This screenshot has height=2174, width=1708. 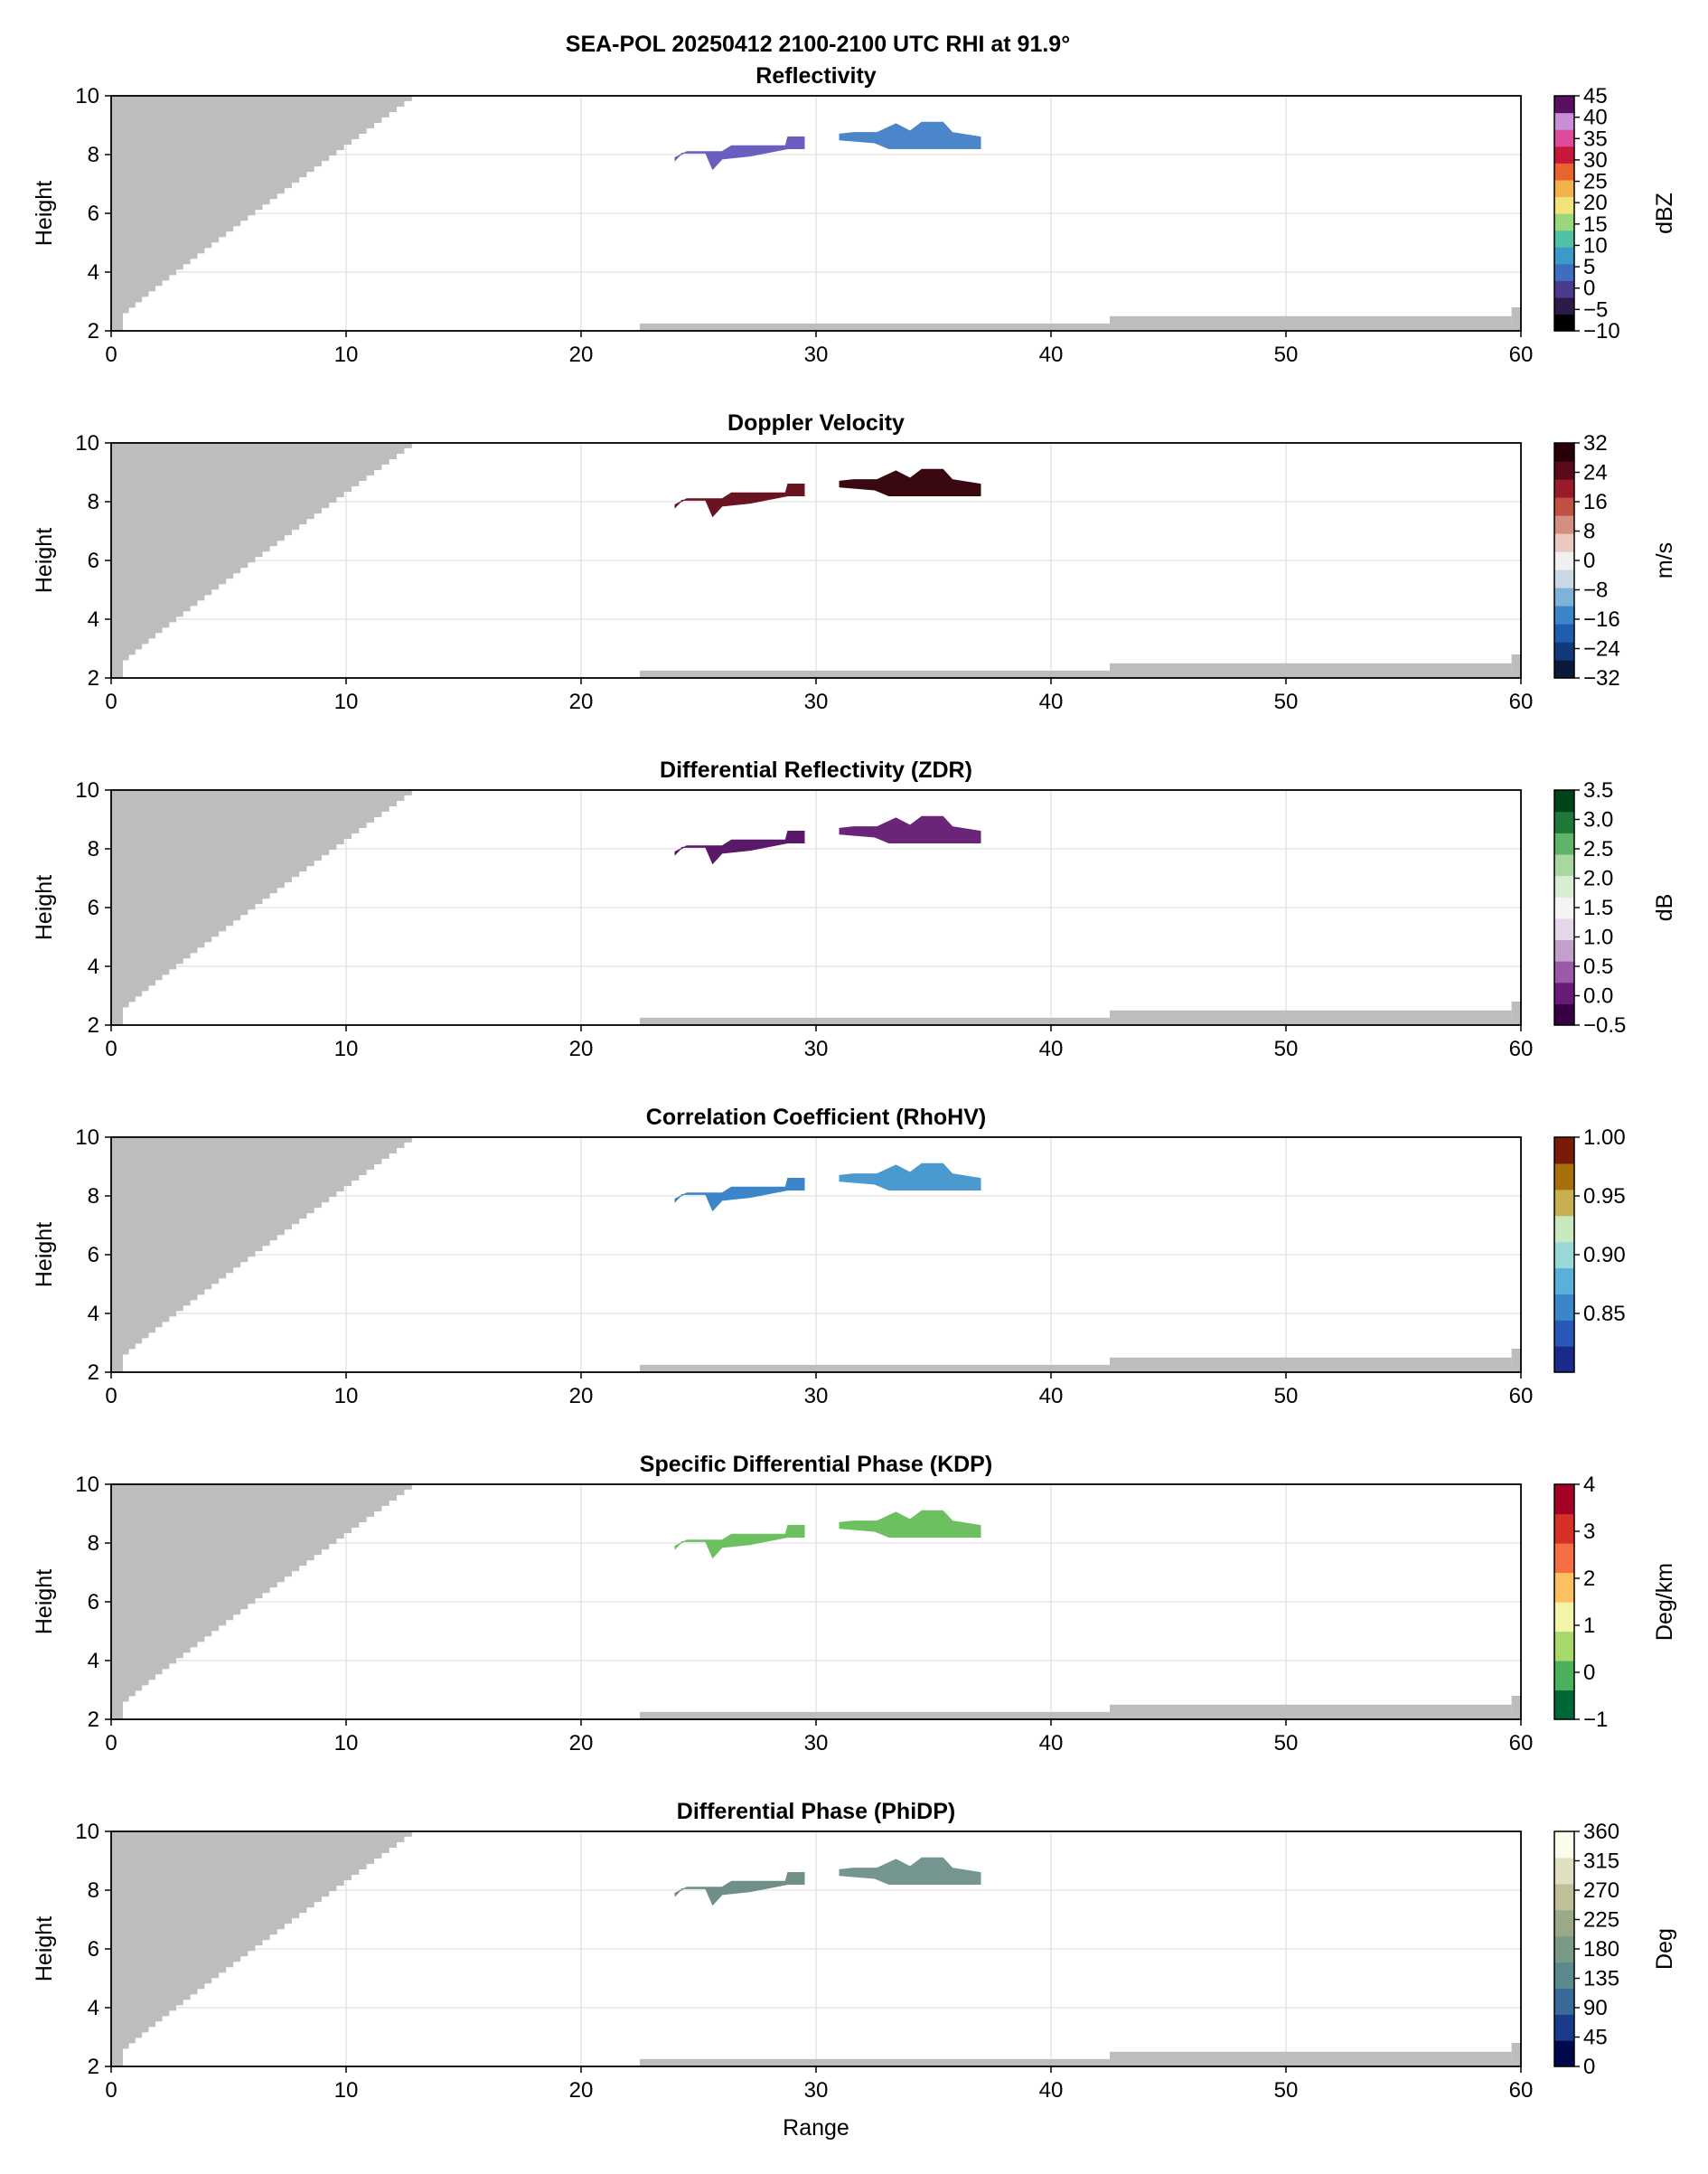 I want to click on colorbar-tick-label: 1.5, so click(x=1598, y=908).